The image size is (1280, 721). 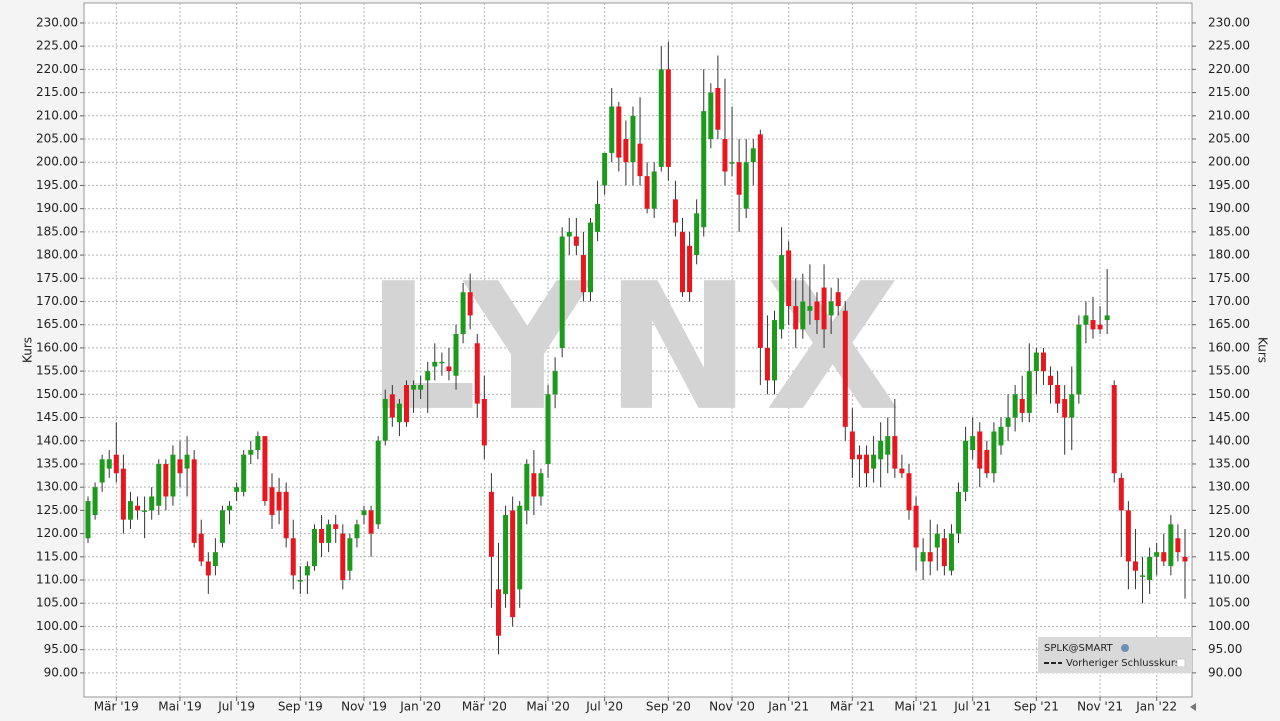 I want to click on x-tick-label: Jul '21, so click(x=972, y=707).